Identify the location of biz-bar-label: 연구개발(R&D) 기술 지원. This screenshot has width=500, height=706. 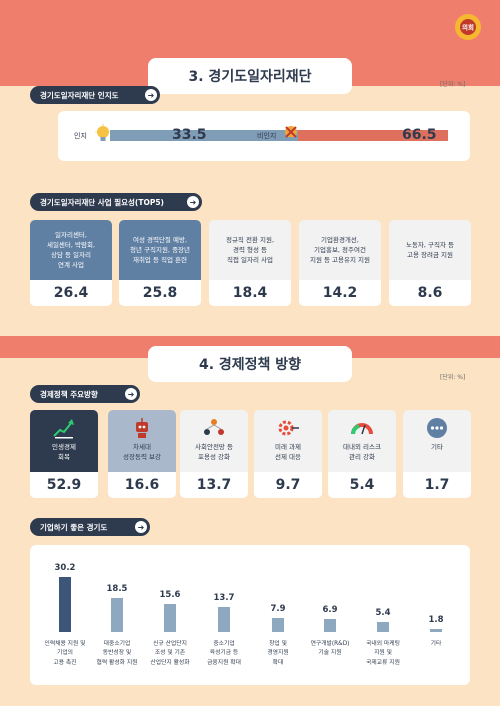
(330, 649).